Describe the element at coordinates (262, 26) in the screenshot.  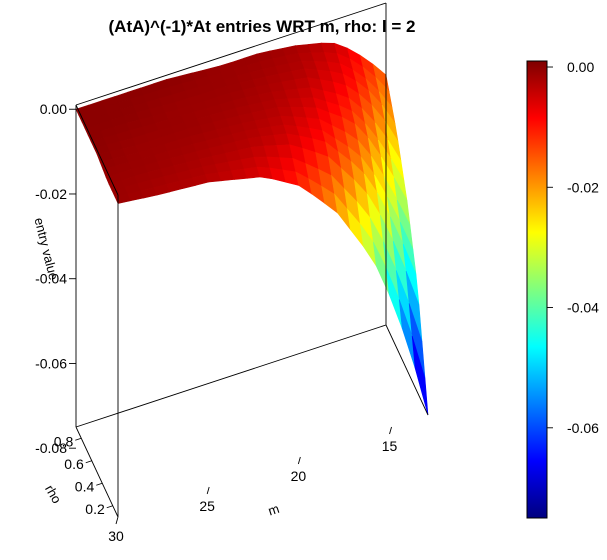
I see `chart-title: (AtA)^(-1)*At entries WRT m, rho: l = 2` at that location.